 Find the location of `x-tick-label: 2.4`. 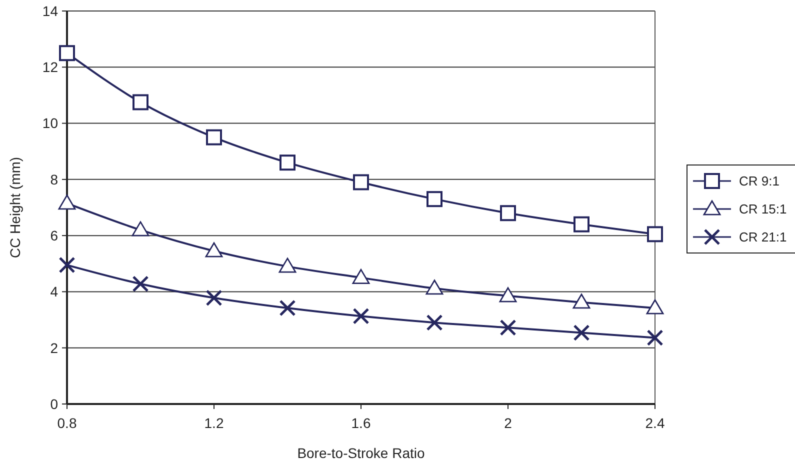

x-tick-label: 2.4 is located at coordinates (655, 423).